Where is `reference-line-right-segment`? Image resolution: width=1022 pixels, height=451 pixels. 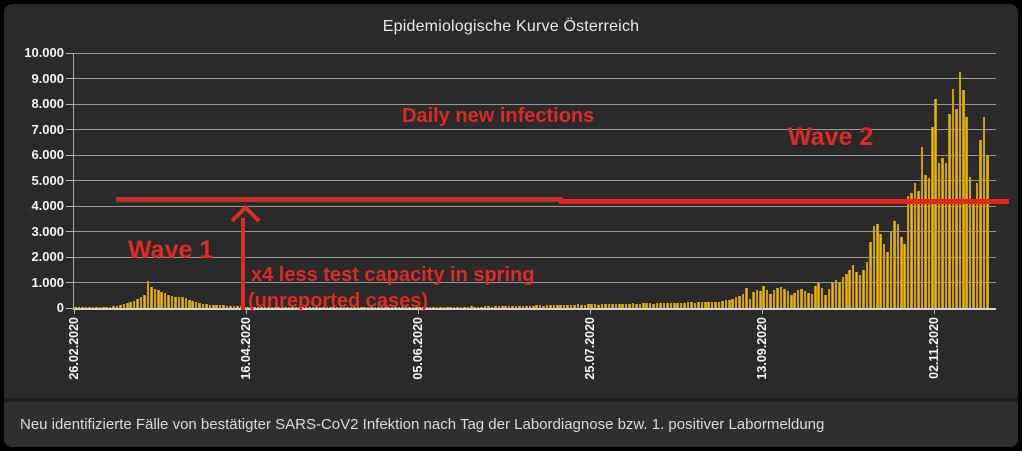 reference-line-right-segment is located at coordinates (784, 201).